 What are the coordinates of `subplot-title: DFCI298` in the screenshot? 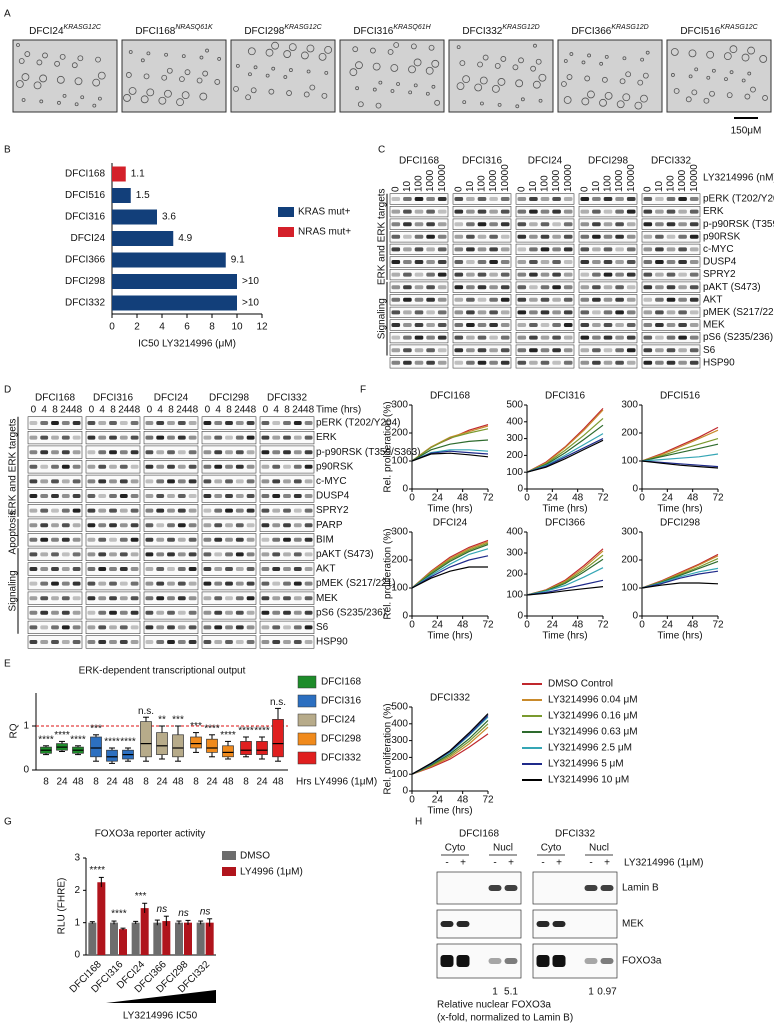 It's located at (680, 523).